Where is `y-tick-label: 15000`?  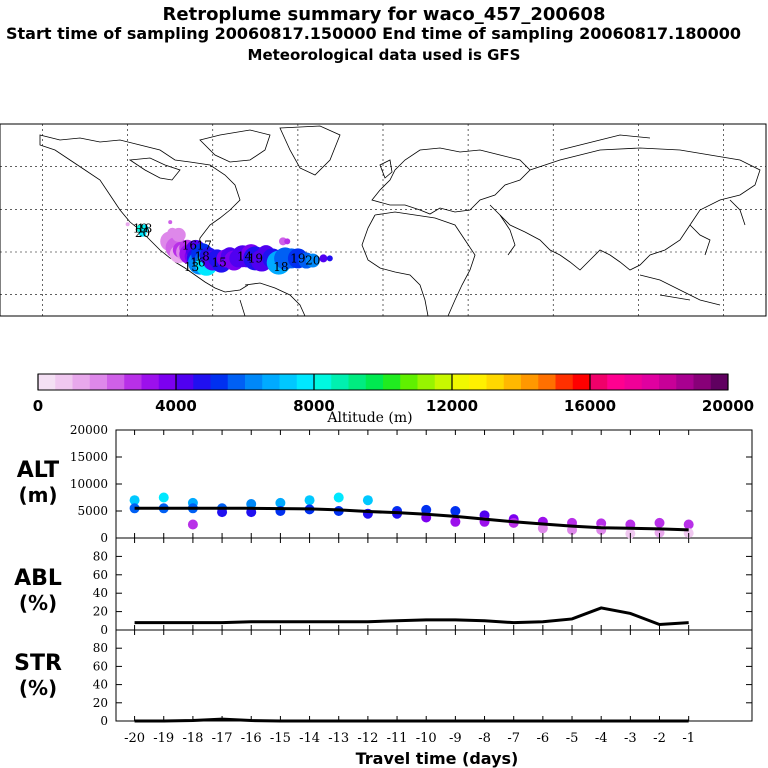
y-tick-label: 15000 is located at coordinates (89, 457).